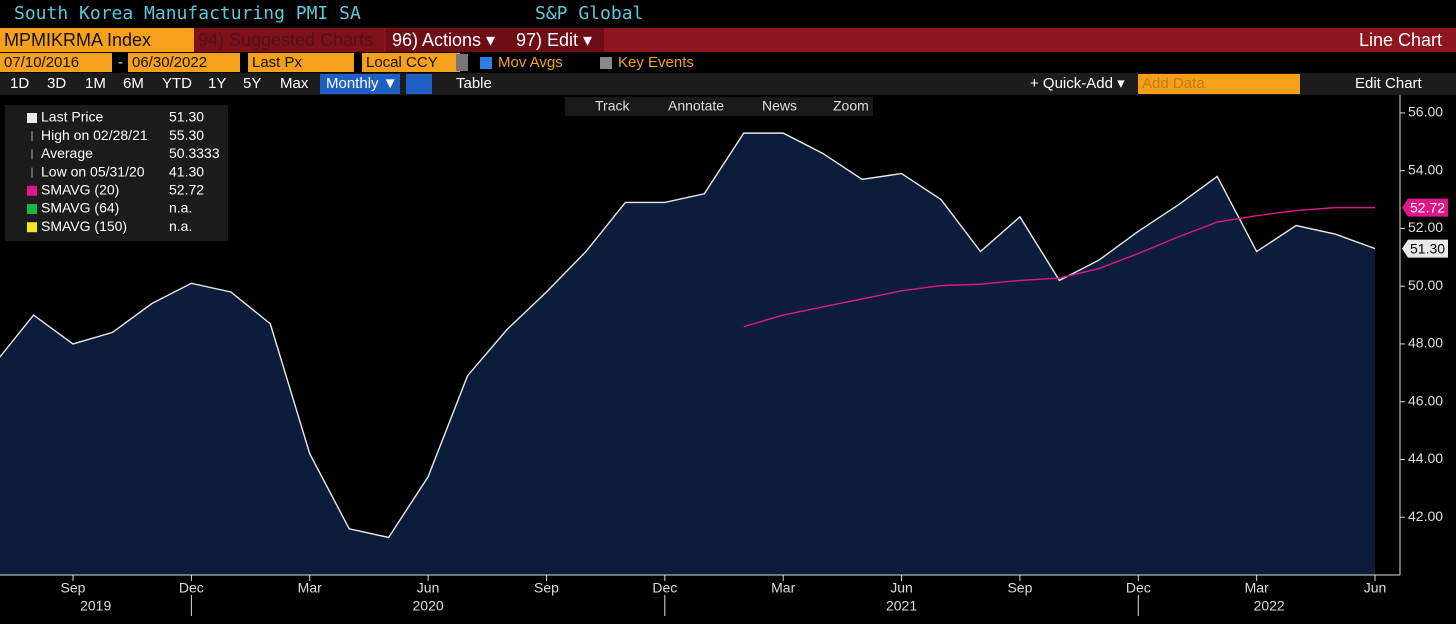 The width and height of the screenshot is (1456, 624). Describe the element at coordinates (1427, 248) in the screenshot. I see `last-value-label: 51.30` at that location.